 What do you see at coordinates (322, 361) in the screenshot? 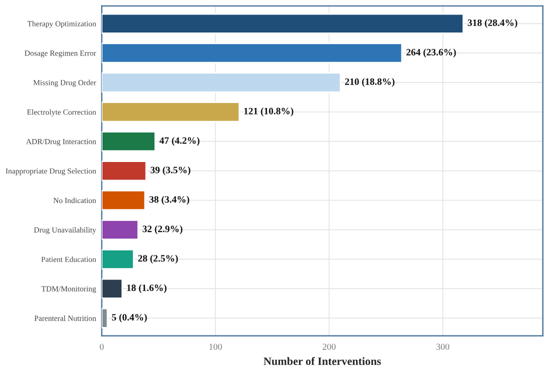
I see `x-axis-title: Number of Interventions` at bounding box center [322, 361].